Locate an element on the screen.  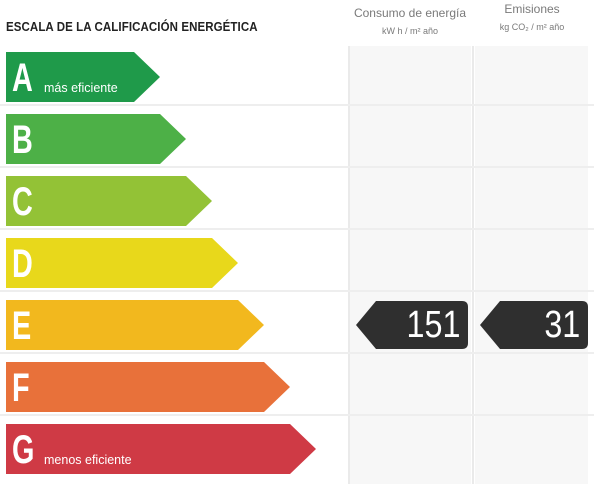
energy-class-b: B is located at coordinates (96, 139).